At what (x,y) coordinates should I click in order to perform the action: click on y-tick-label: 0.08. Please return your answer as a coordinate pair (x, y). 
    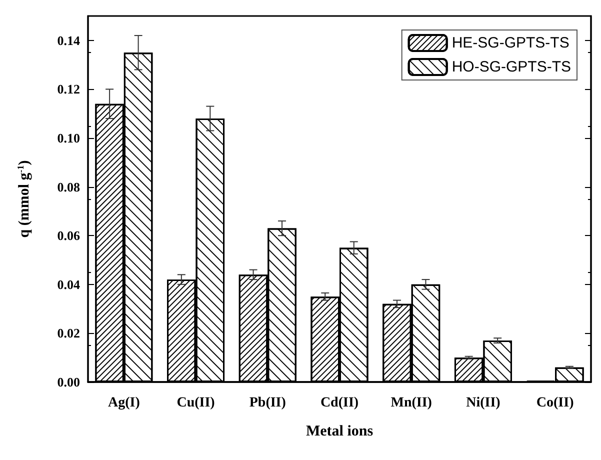
    Looking at the image, I should click on (68, 186).